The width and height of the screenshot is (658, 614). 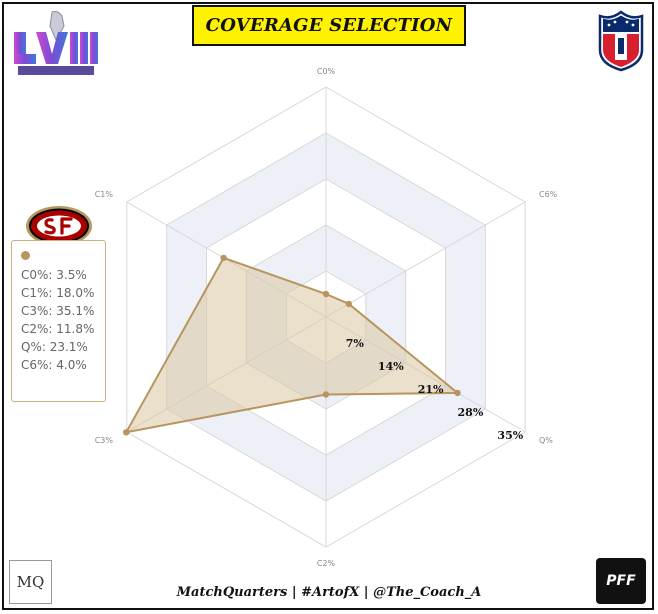 I want to click on footer-credits: MatchQuarters | #ArtofX | @The_Coach_A, so click(x=329, y=592).